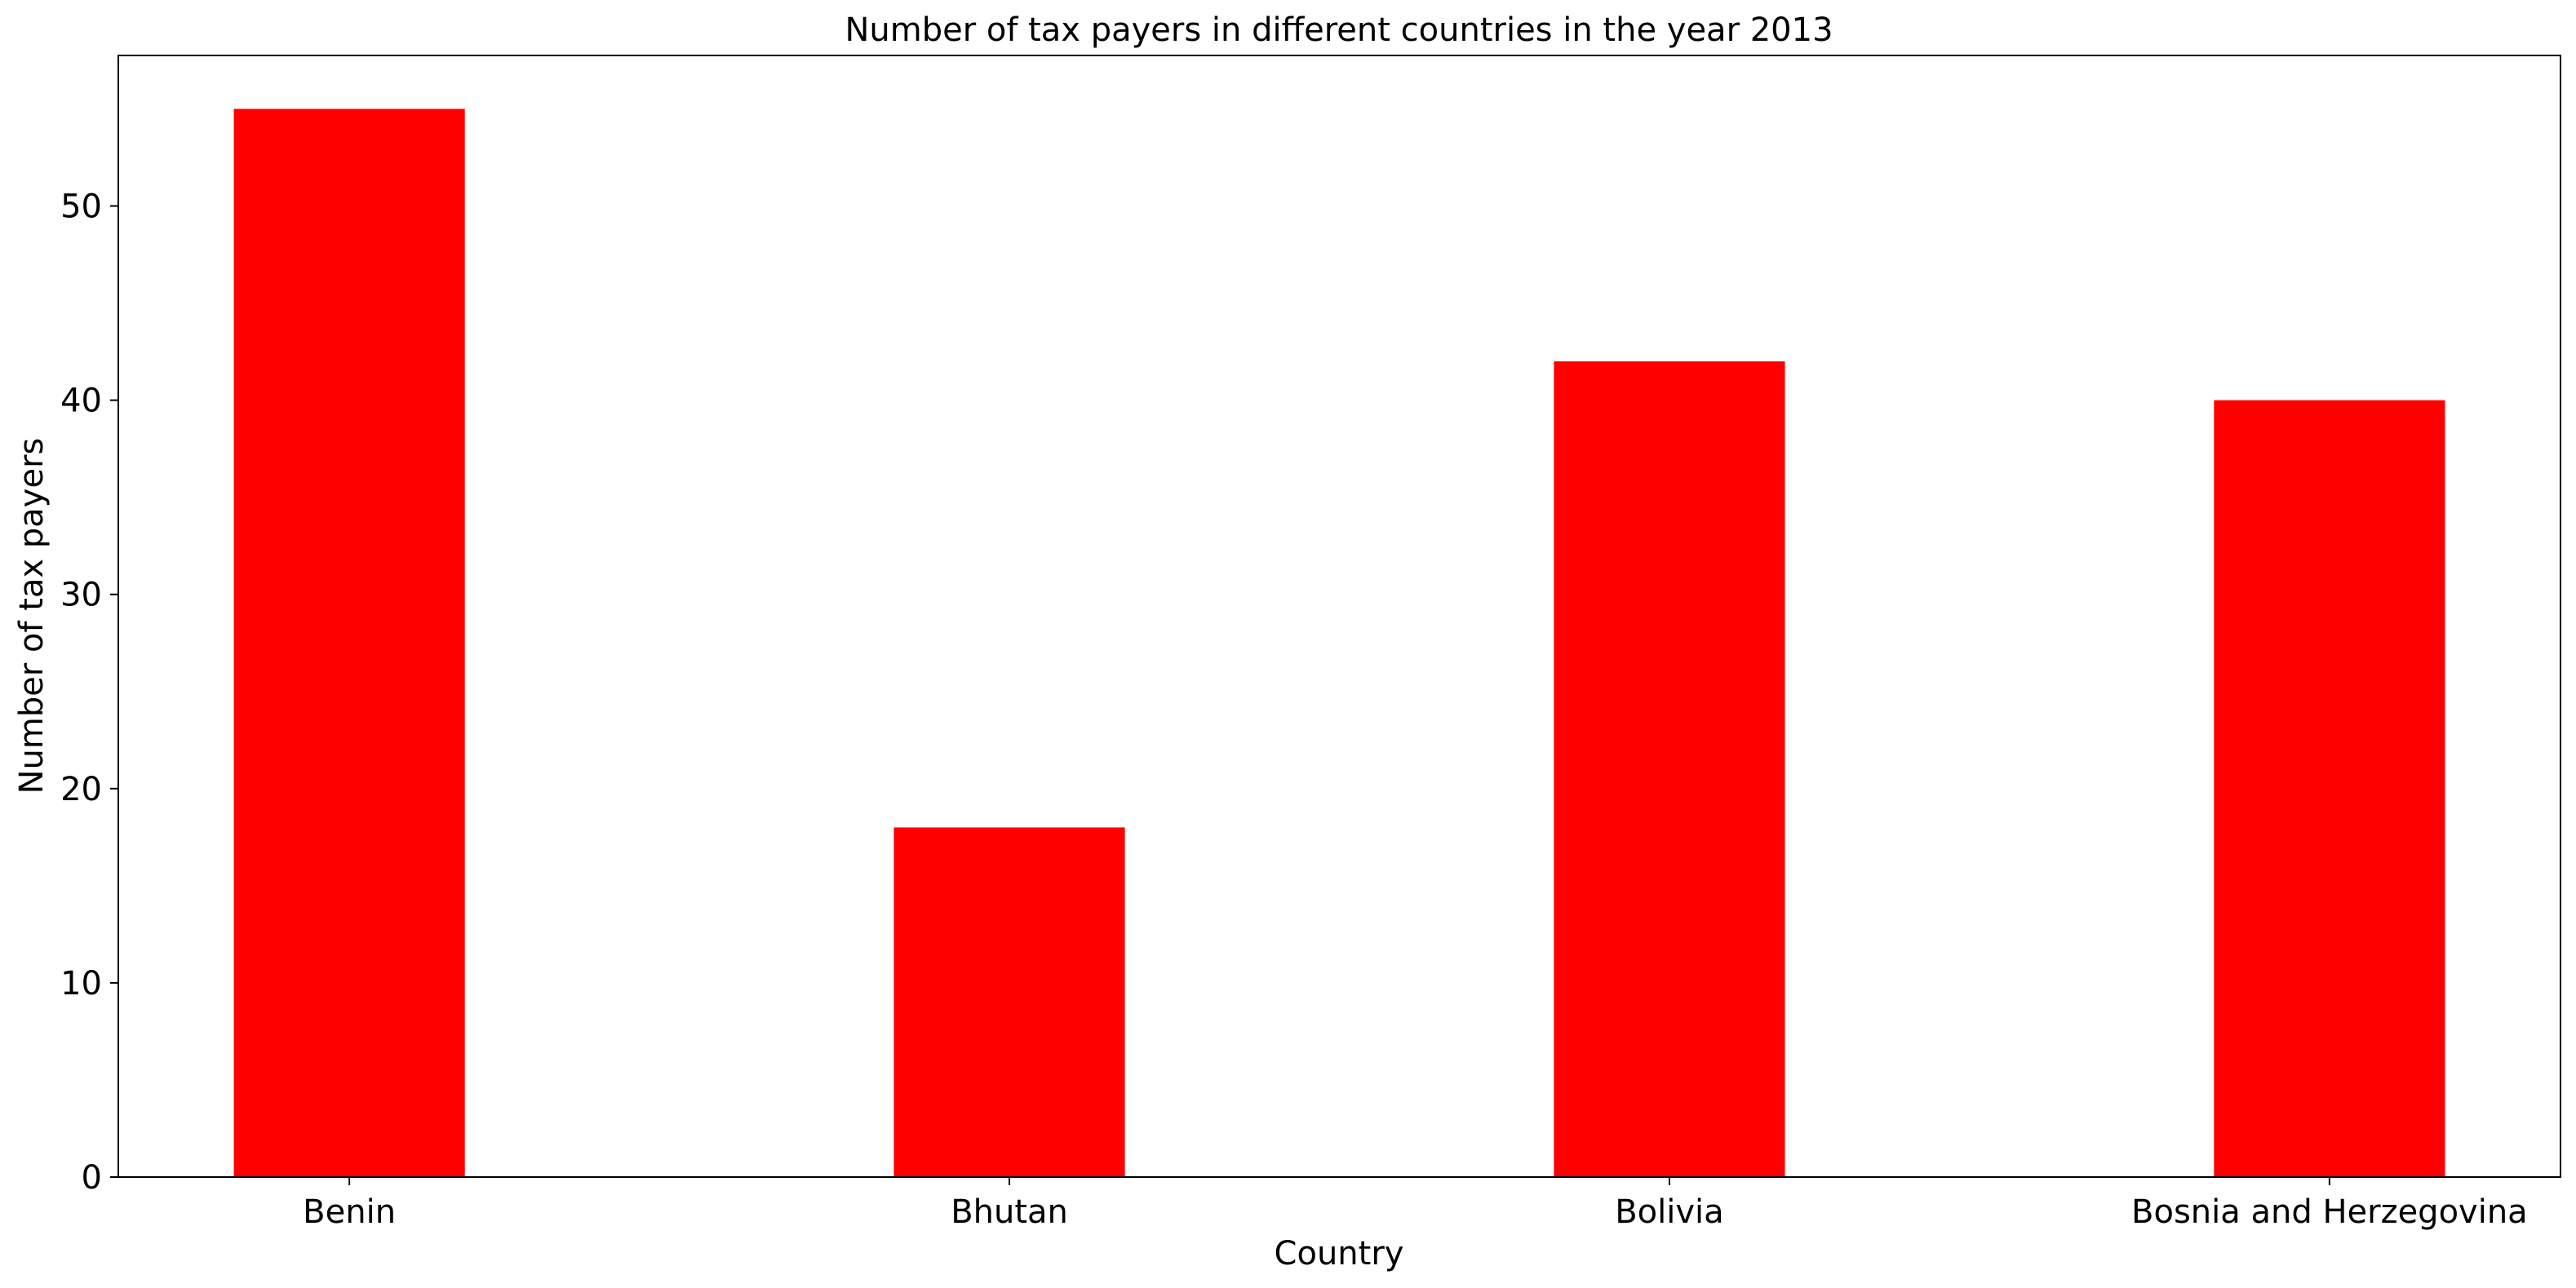 This screenshot has width=2576, height=1288. I want to click on bar-bosnia-and-herzegovina, so click(2329, 789).